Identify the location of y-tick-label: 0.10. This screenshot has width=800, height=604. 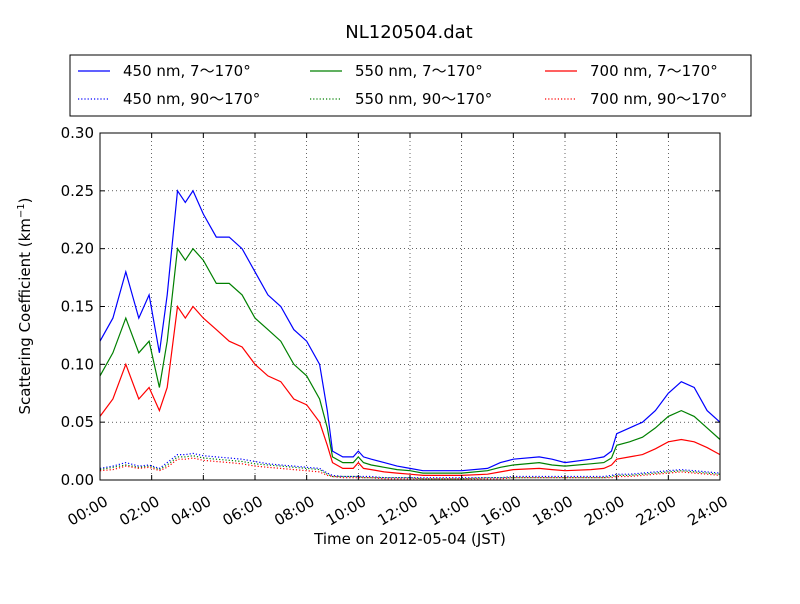
(77, 364).